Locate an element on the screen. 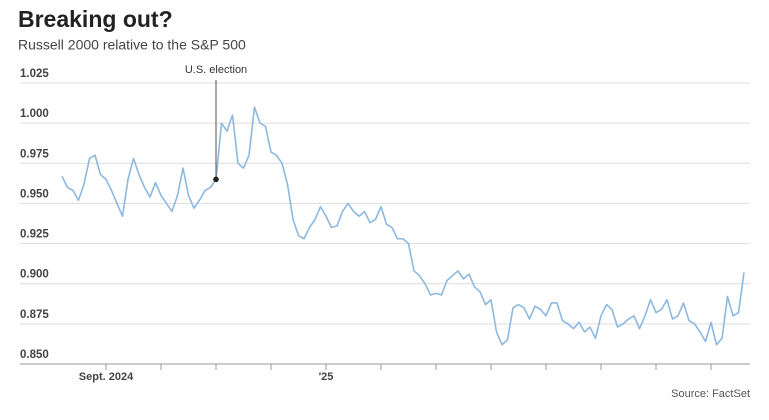 The image size is (769, 420). source: Source: FactSet is located at coordinates (710, 394).